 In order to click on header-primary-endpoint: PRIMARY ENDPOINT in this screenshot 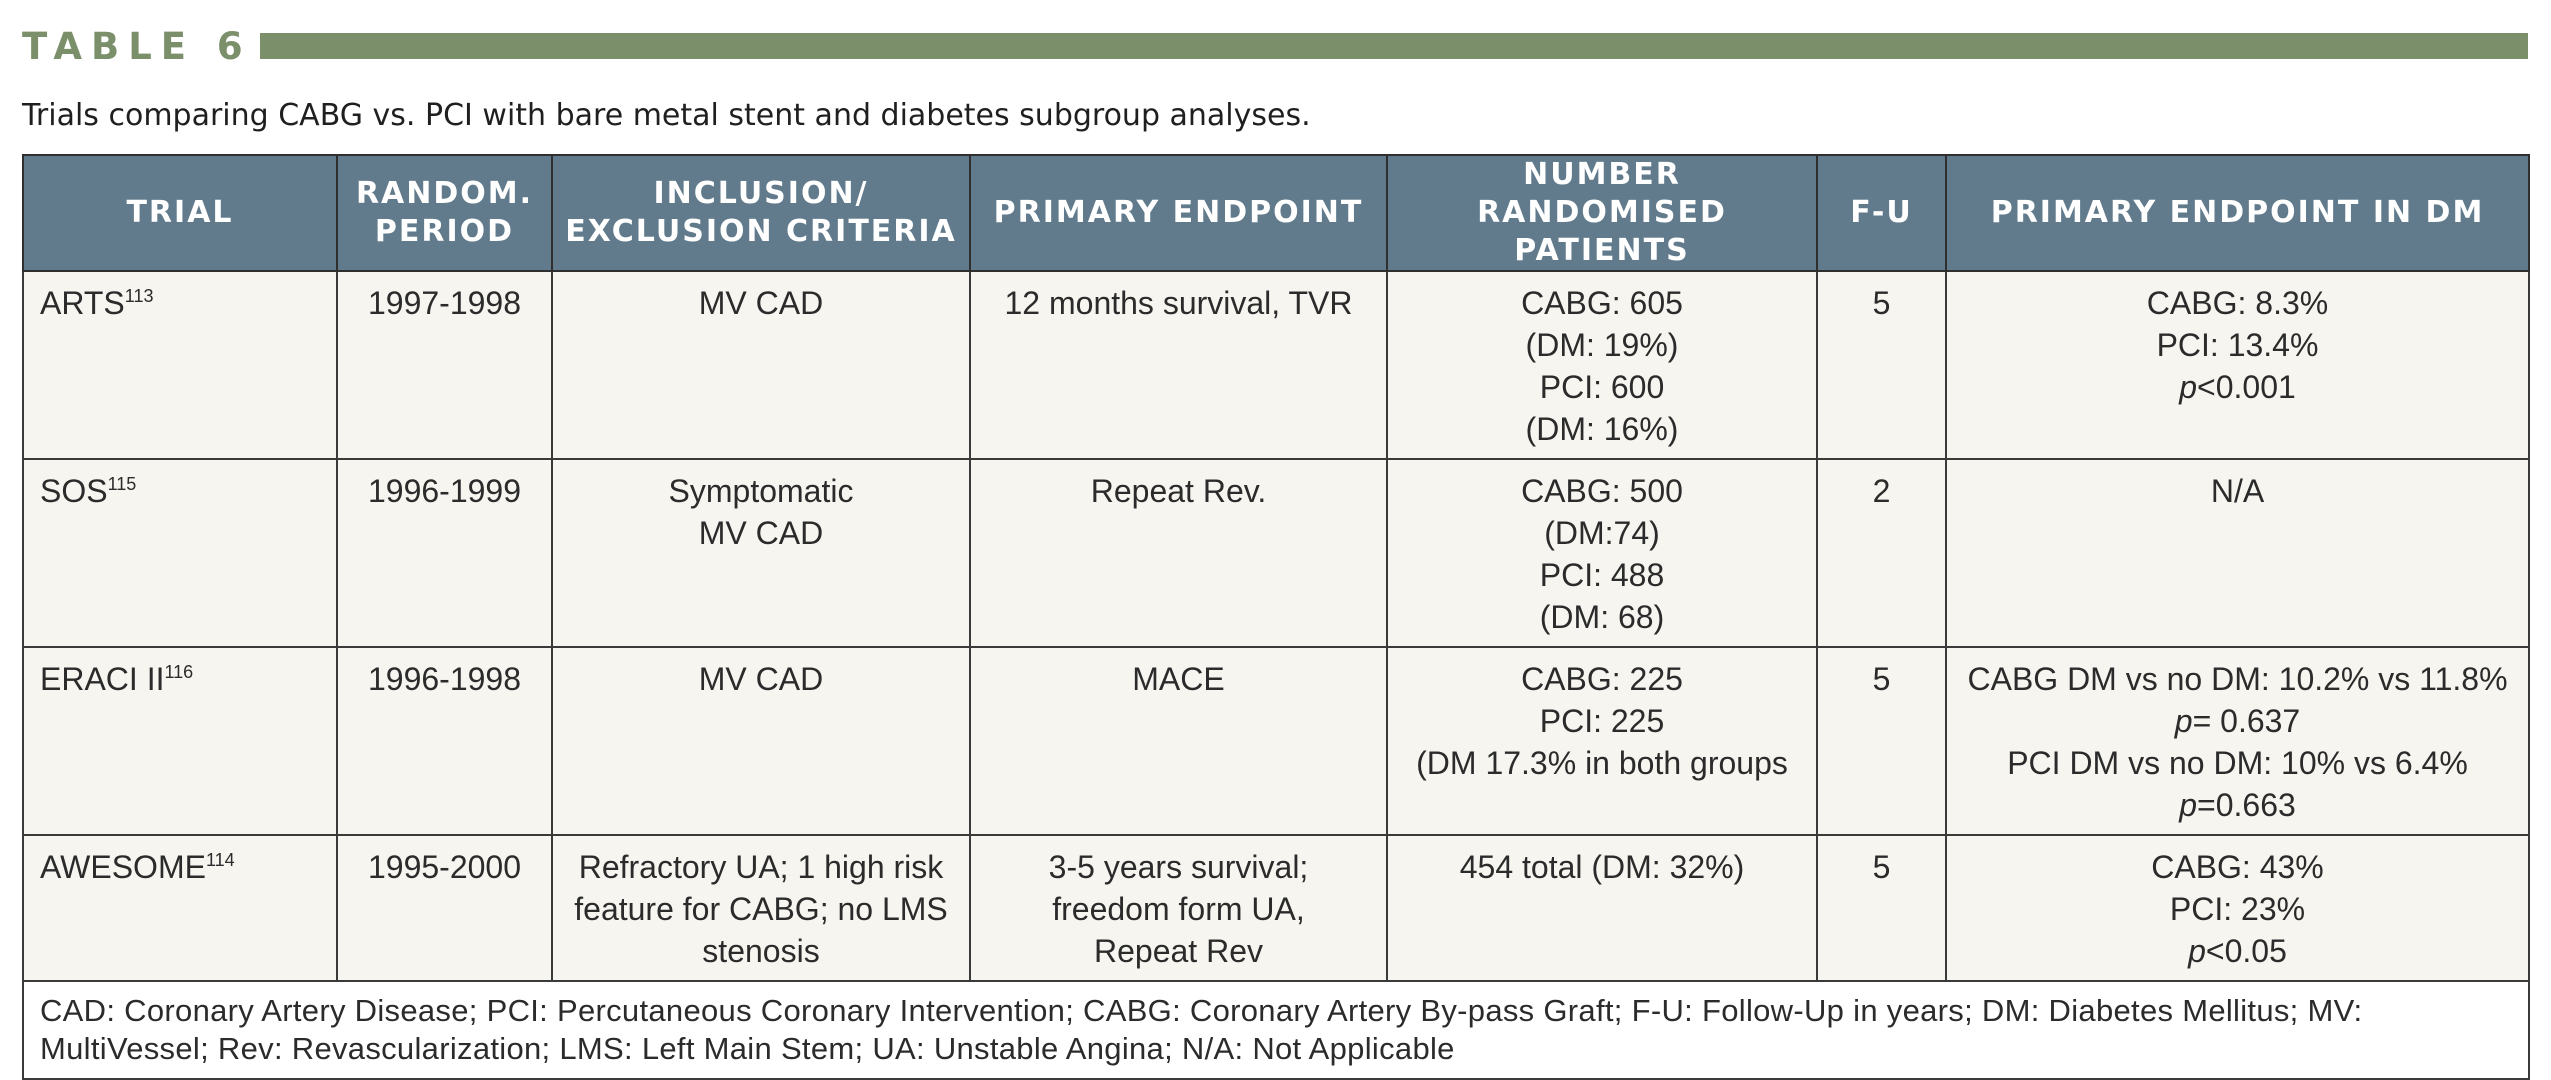, I will do `click(1178, 213)`.